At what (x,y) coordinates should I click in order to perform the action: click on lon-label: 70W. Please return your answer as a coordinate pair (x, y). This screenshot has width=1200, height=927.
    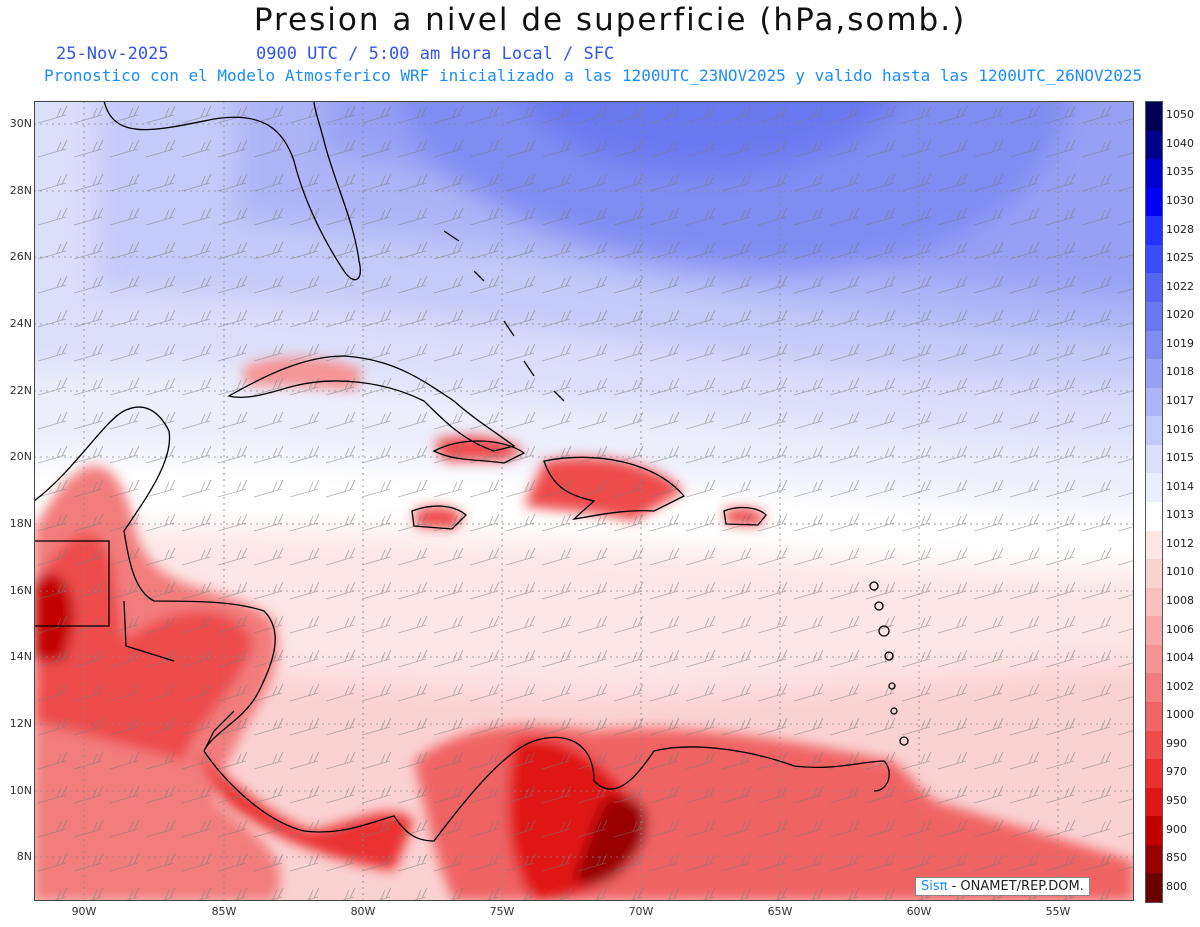
    Looking at the image, I should click on (641, 911).